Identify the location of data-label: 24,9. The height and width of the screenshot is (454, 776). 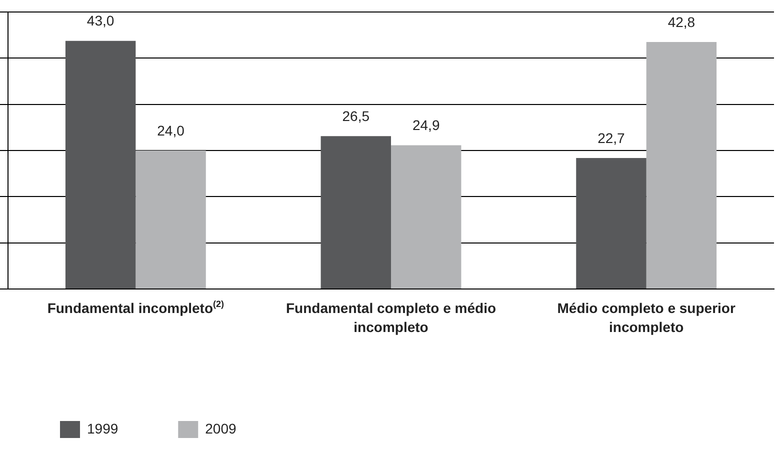
(426, 125).